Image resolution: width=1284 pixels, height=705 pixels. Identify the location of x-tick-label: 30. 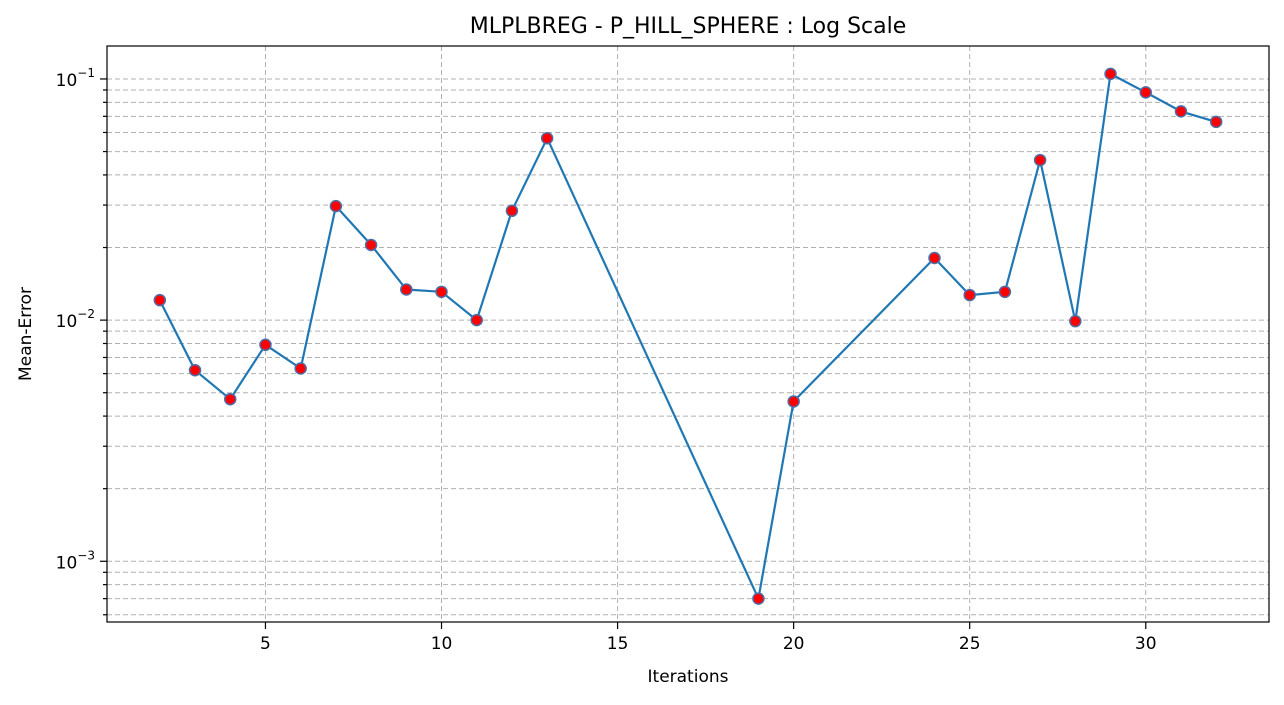
(1146, 644).